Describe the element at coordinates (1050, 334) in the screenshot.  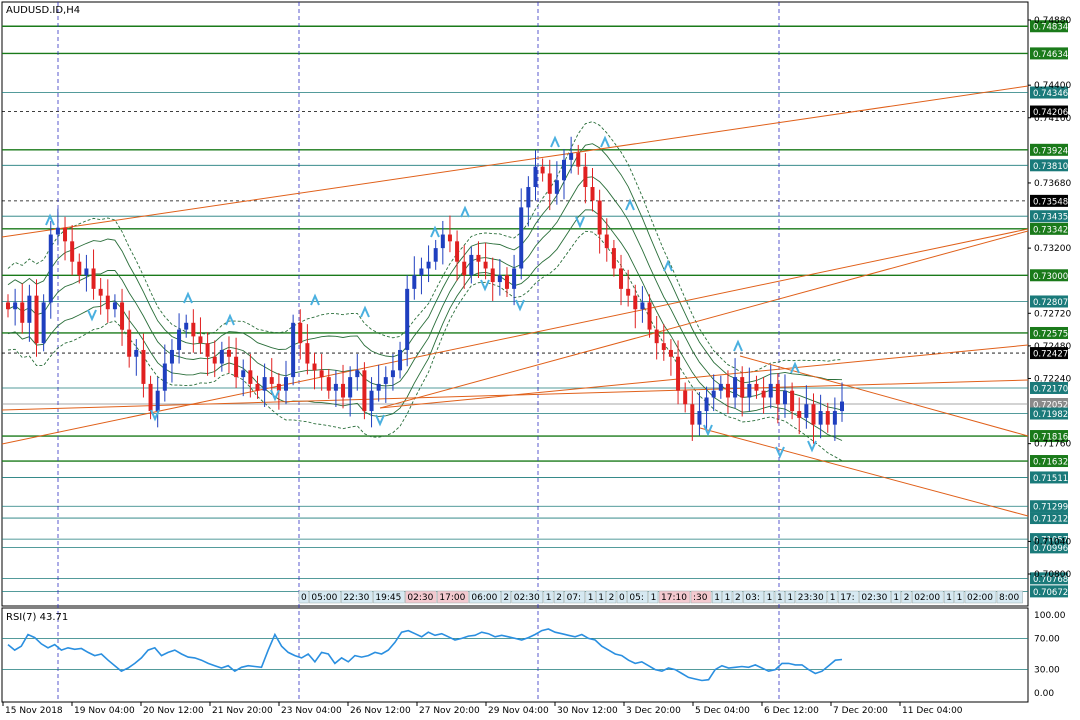
I see `level-value: 0.72575` at that location.